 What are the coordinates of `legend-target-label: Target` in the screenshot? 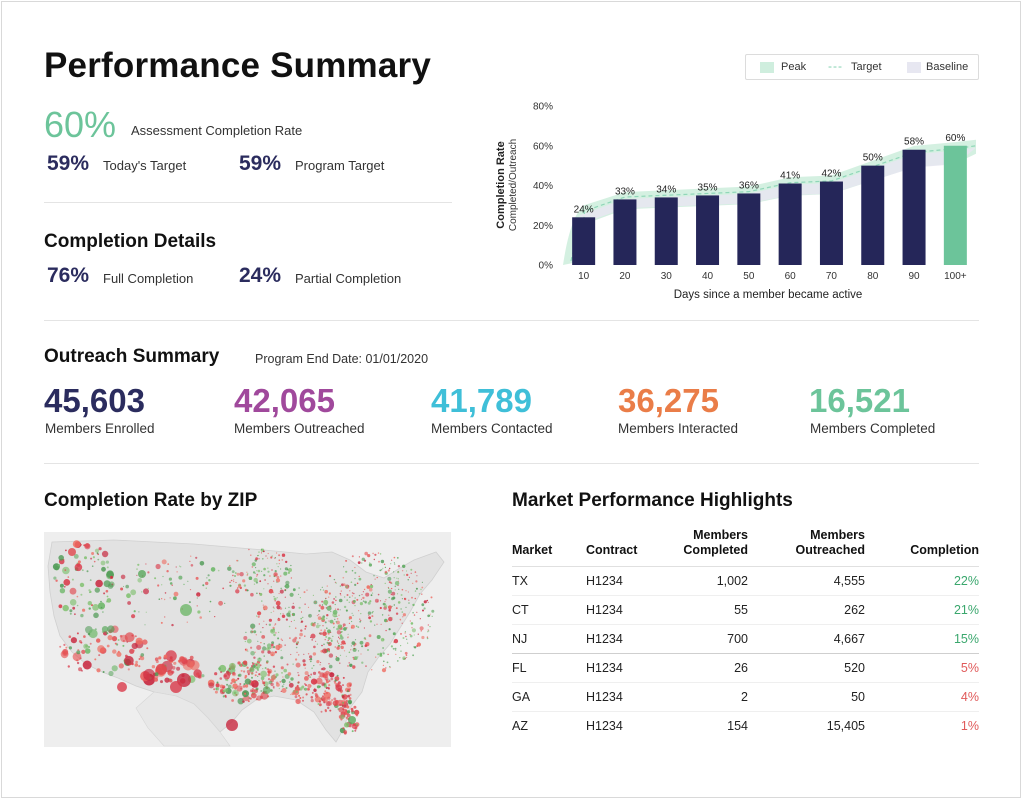 It's located at (866, 67).